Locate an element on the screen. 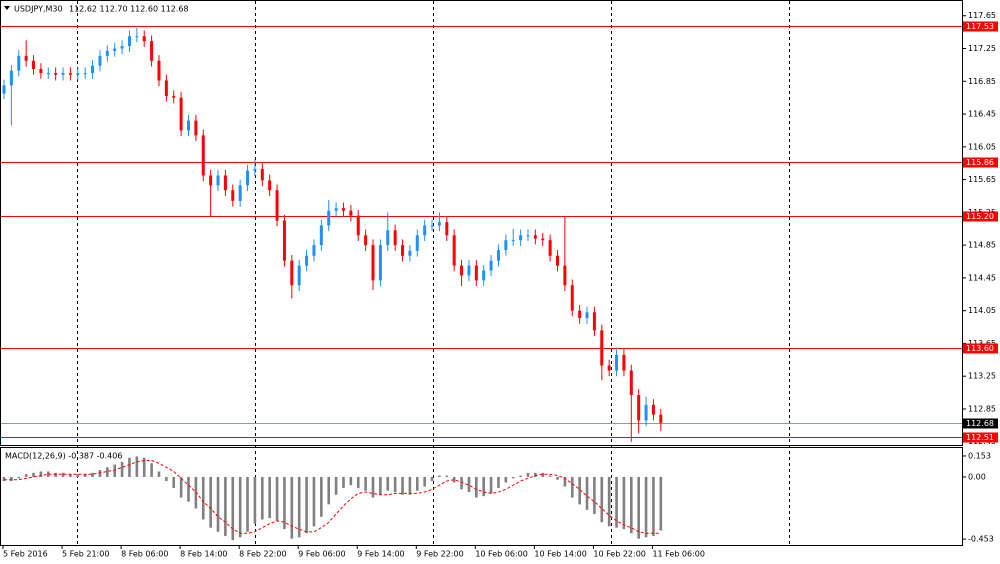 The height and width of the screenshot is (564, 1000). level-label: 115.20 is located at coordinates (980, 216).